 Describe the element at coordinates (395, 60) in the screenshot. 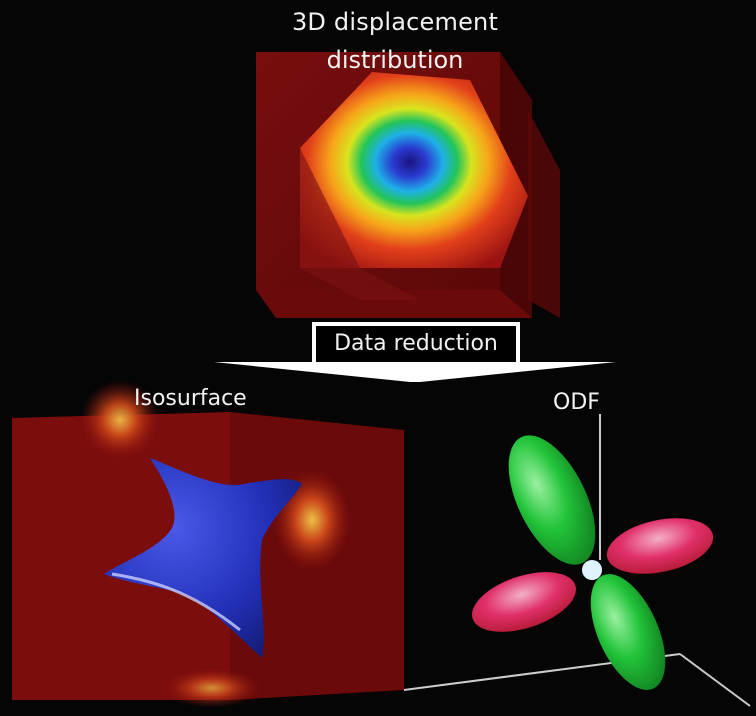

I see `title-line-2: distribution` at that location.